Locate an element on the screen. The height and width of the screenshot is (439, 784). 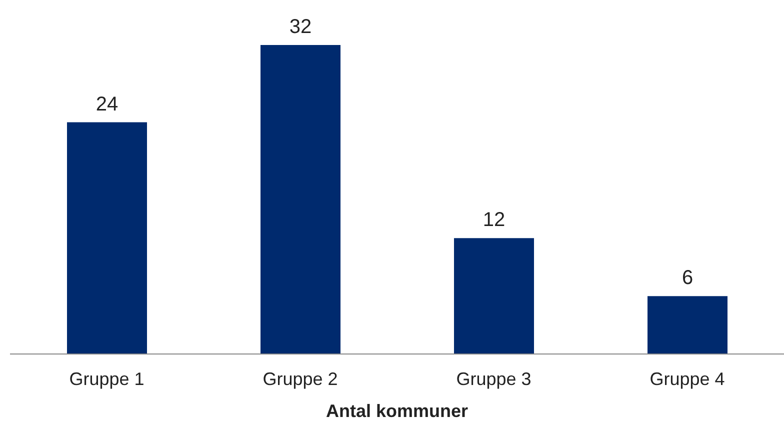
data-label: 24 is located at coordinates (107, 104).